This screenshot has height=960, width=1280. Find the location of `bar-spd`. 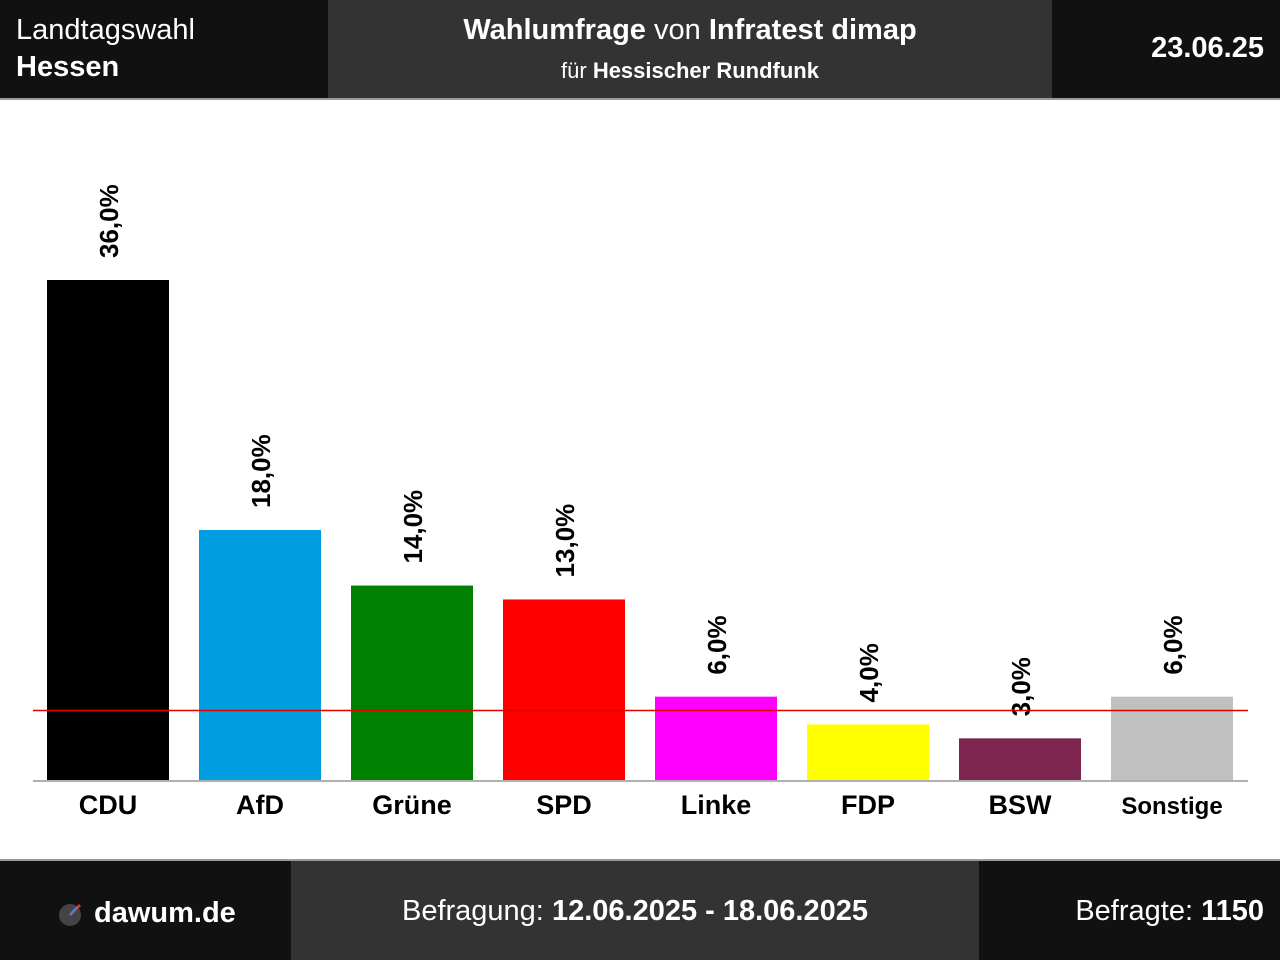

bar-spd is located at coordinates (564, 689).